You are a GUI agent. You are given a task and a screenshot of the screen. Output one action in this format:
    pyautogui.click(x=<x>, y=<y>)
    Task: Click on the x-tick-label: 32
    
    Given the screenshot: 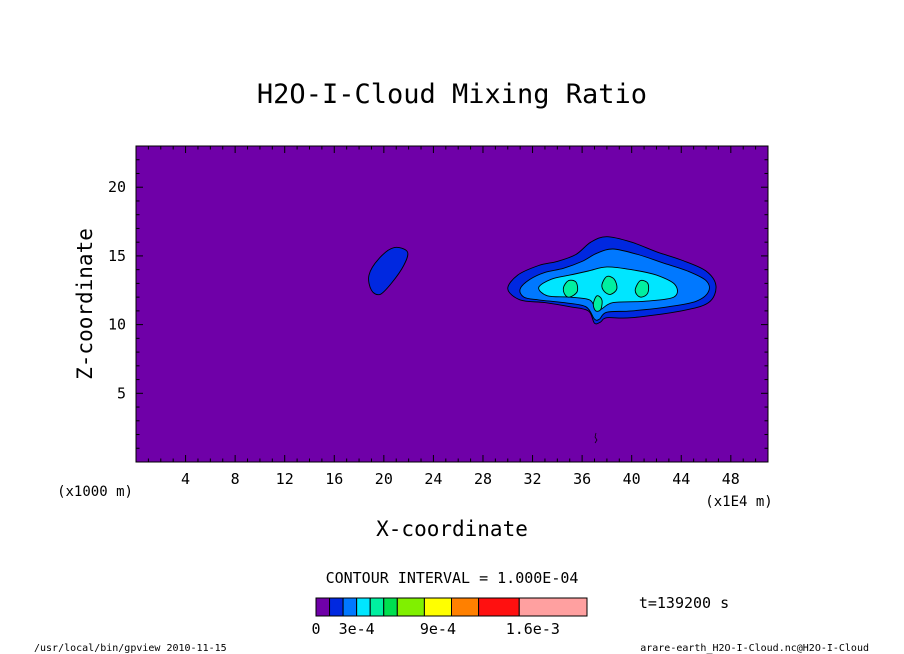 What is the action you would take?
    pyautogui.click(x=533, y=479)
    